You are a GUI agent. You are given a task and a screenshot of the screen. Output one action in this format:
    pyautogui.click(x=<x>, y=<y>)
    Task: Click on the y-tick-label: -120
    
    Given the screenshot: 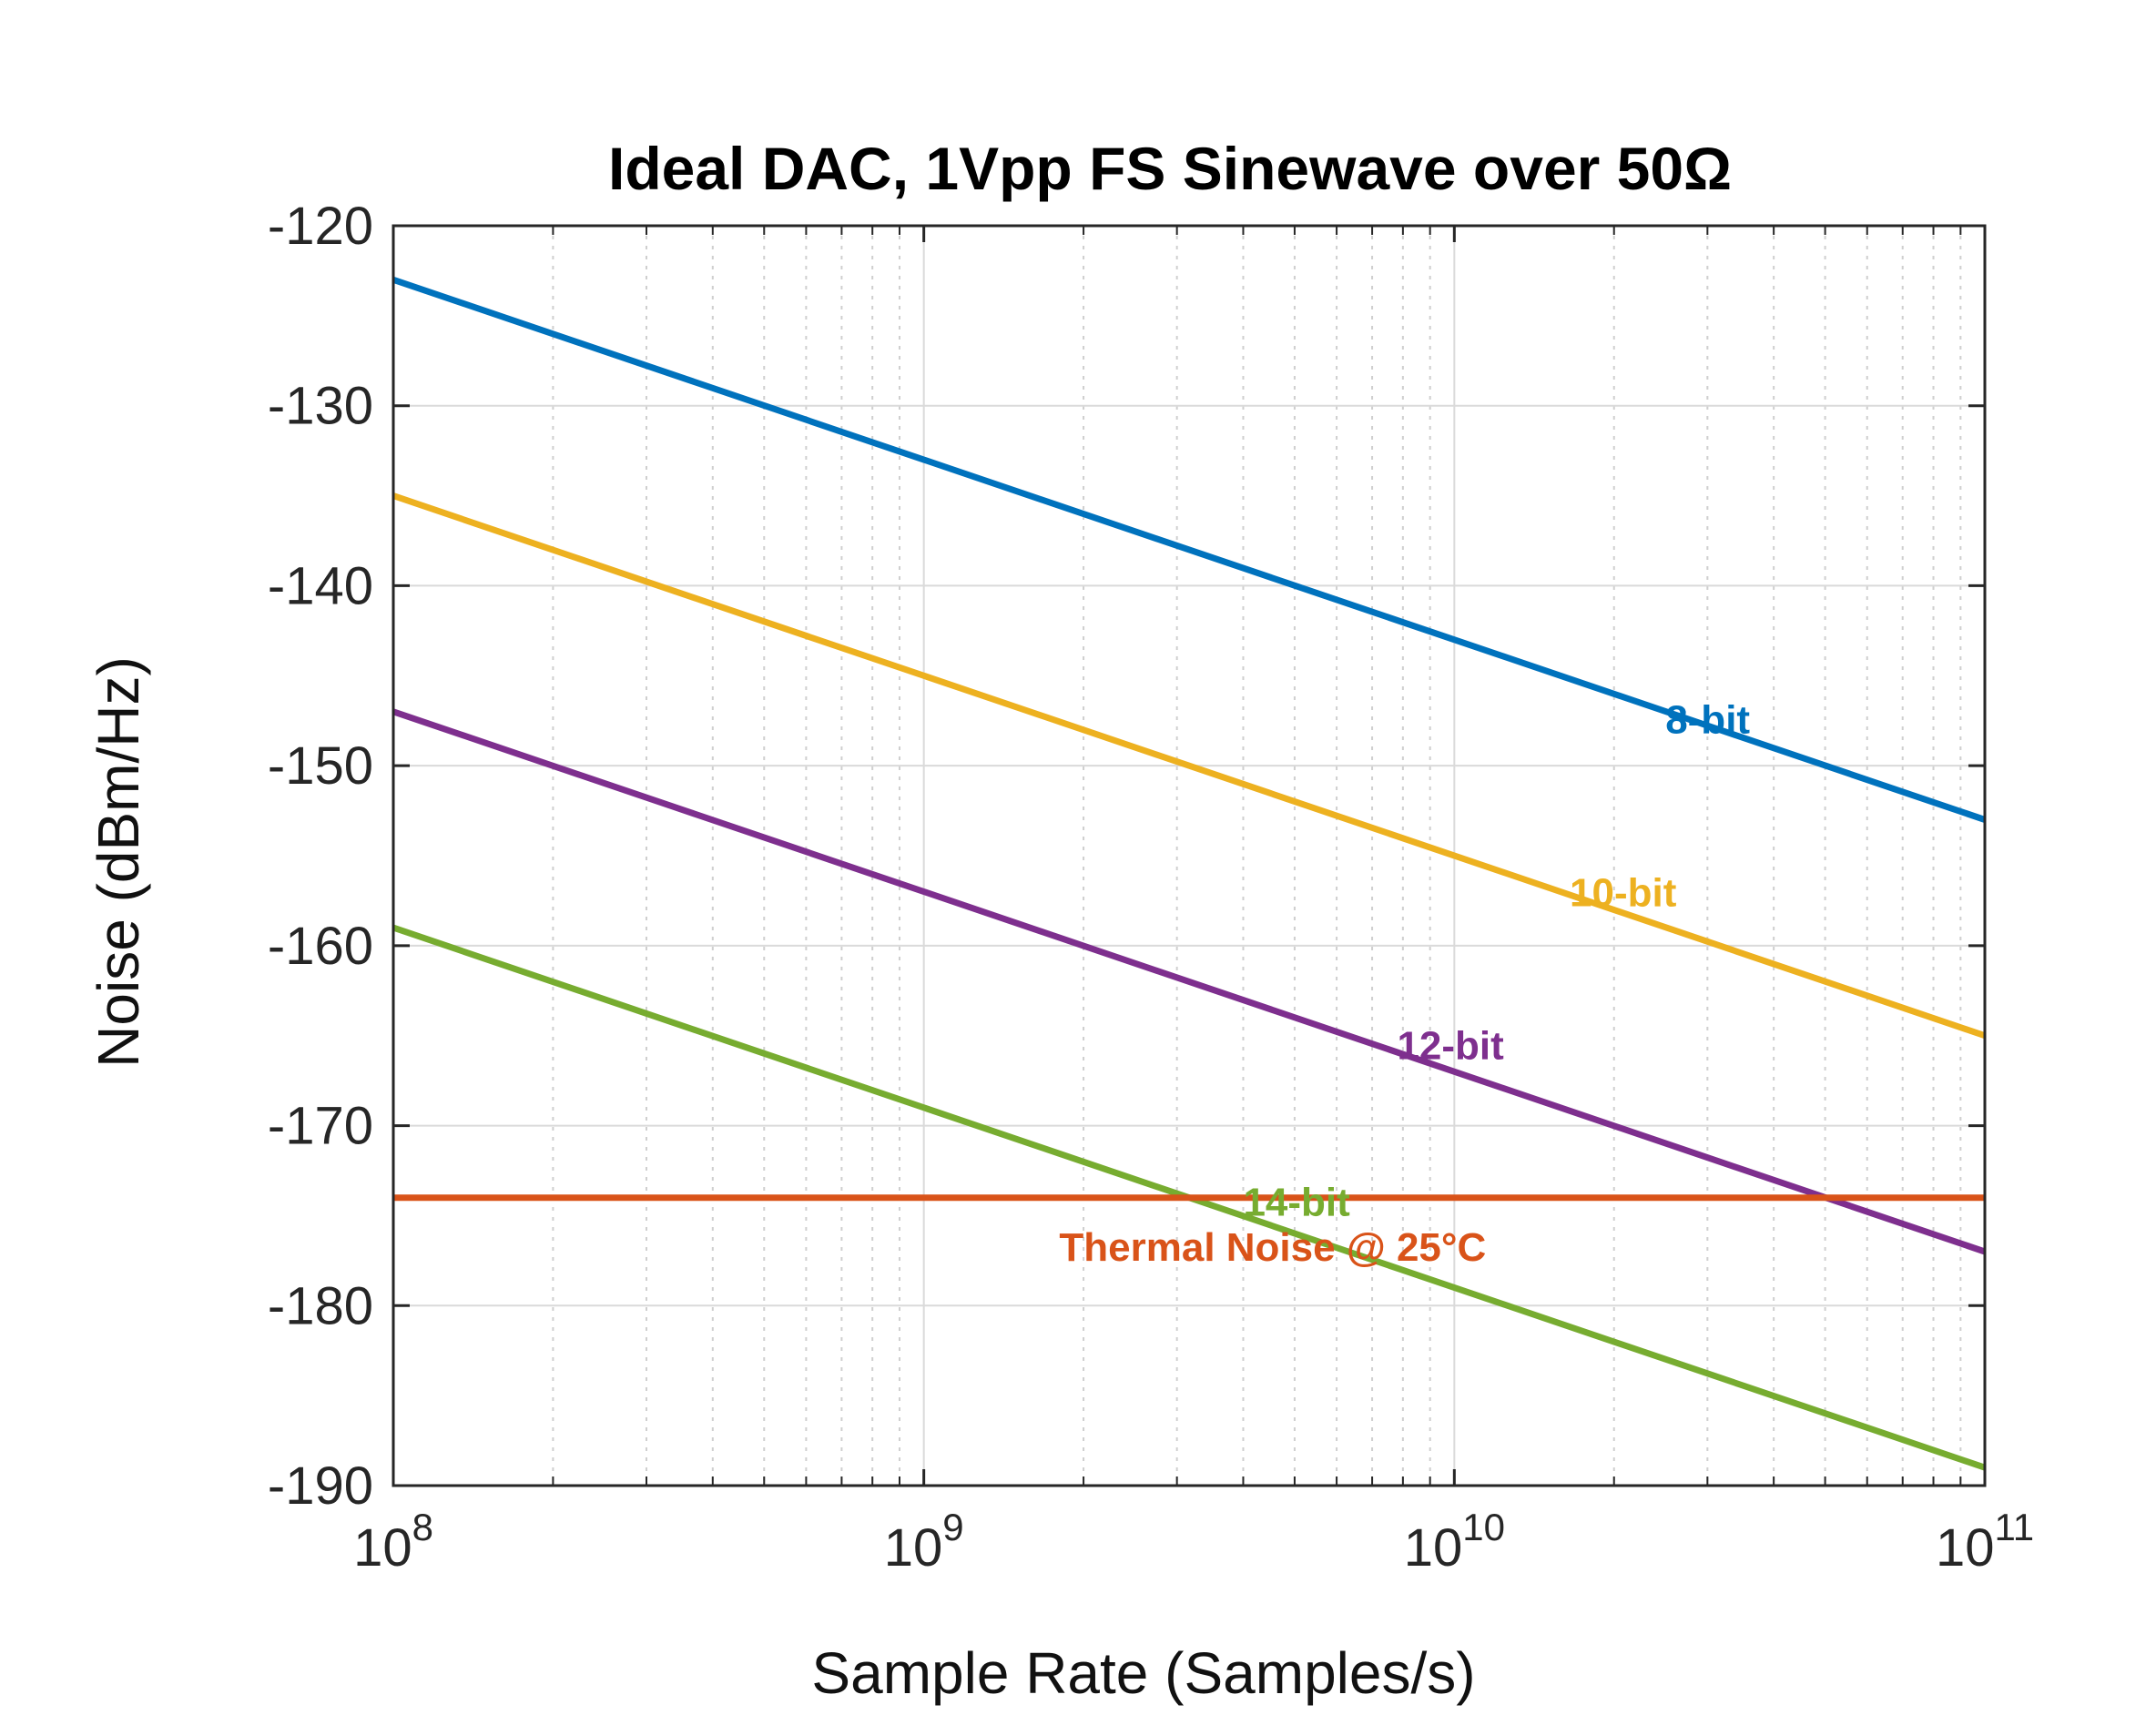 What is the action you would take?
    pyautogui.click(x=321, y=226)
    